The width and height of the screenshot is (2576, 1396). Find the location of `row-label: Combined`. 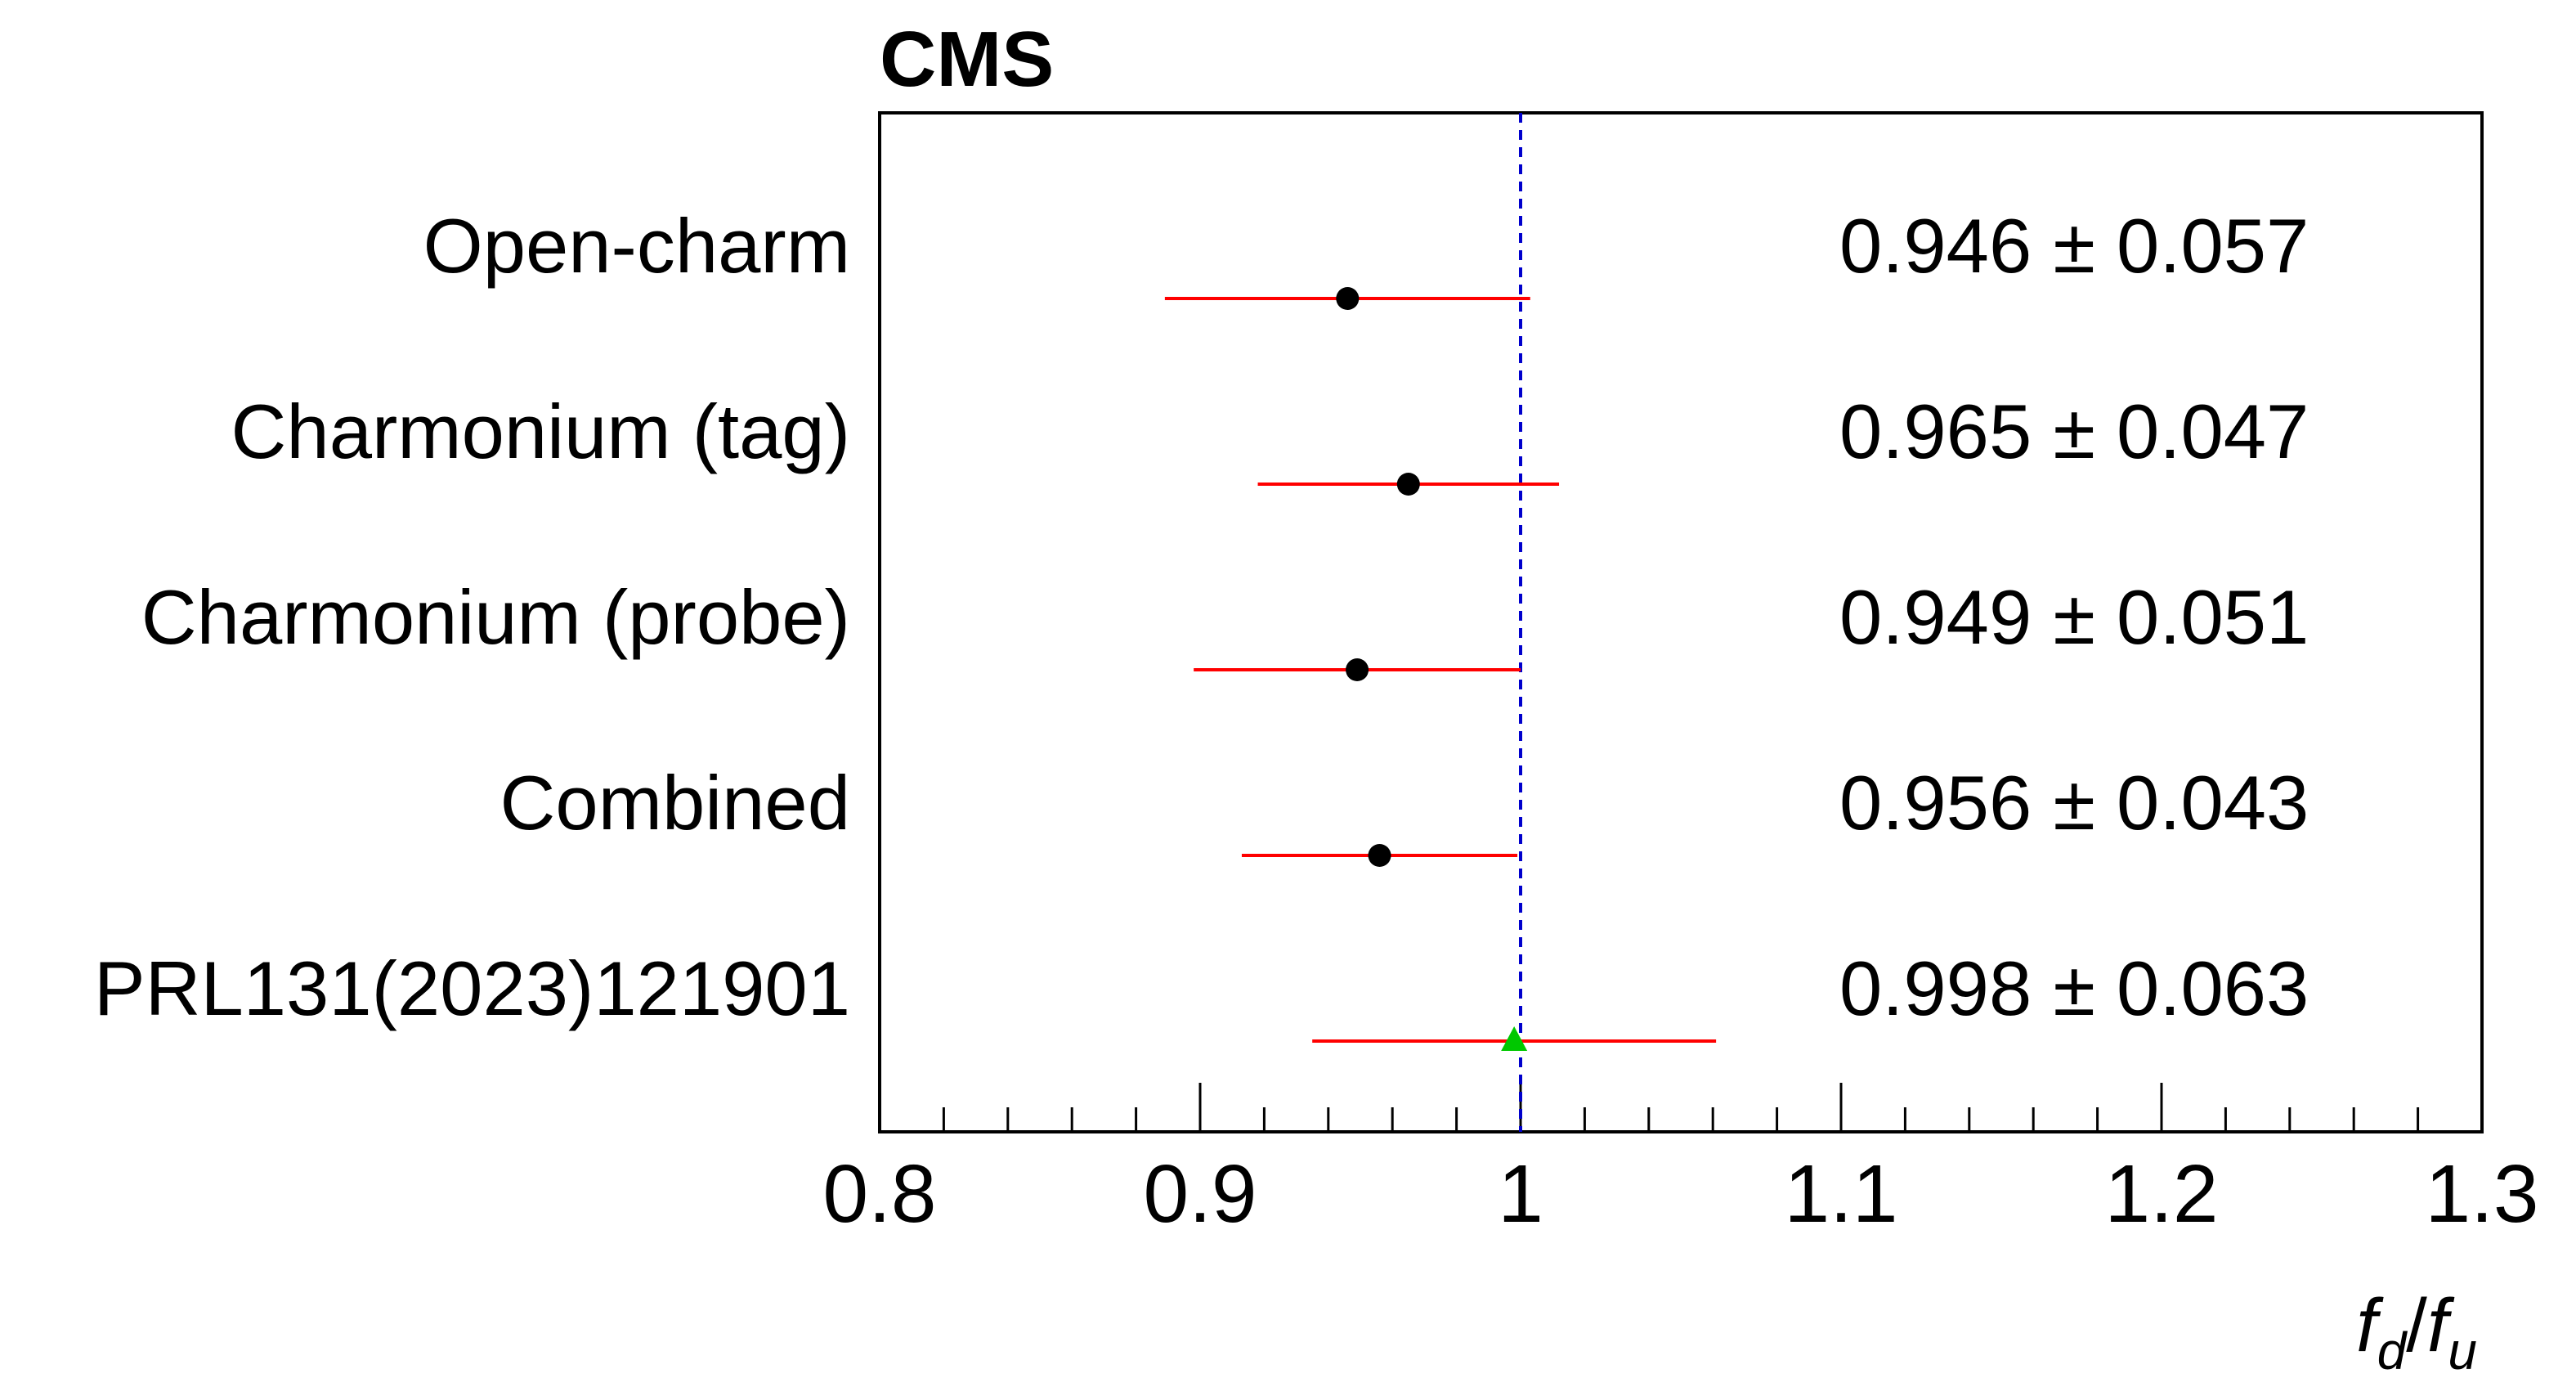

row-label: Combined is located at coordinates (675, 803).